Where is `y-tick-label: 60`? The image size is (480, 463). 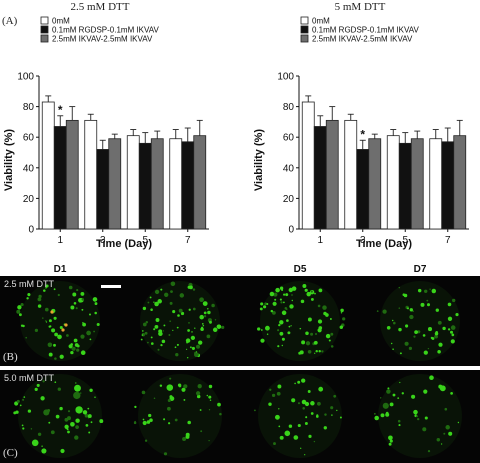 y-tick-label: 60 is located at coordinates (29, 138).